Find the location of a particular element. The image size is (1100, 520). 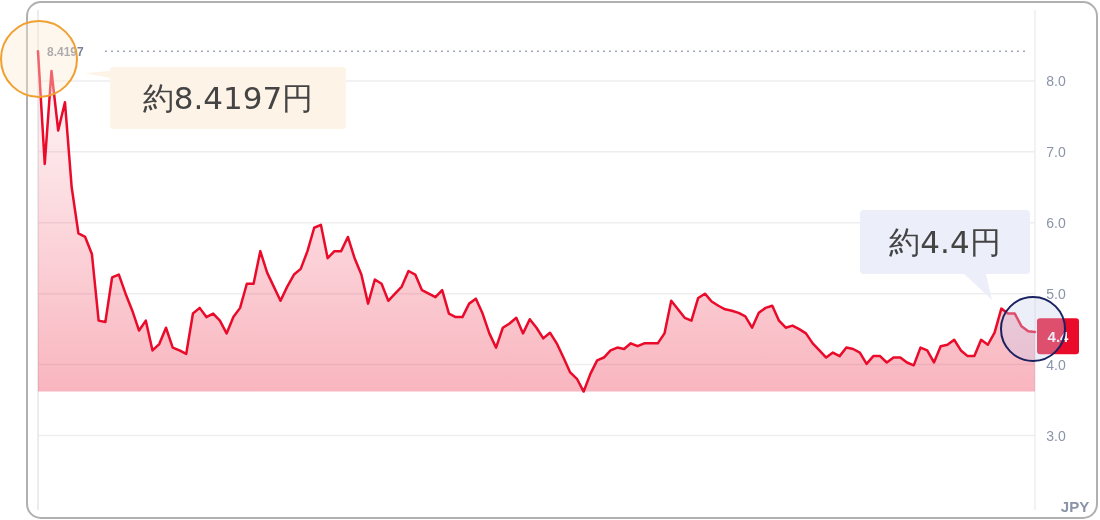

y-tick-label: 6.0 is located at coordinates (1056, 222).